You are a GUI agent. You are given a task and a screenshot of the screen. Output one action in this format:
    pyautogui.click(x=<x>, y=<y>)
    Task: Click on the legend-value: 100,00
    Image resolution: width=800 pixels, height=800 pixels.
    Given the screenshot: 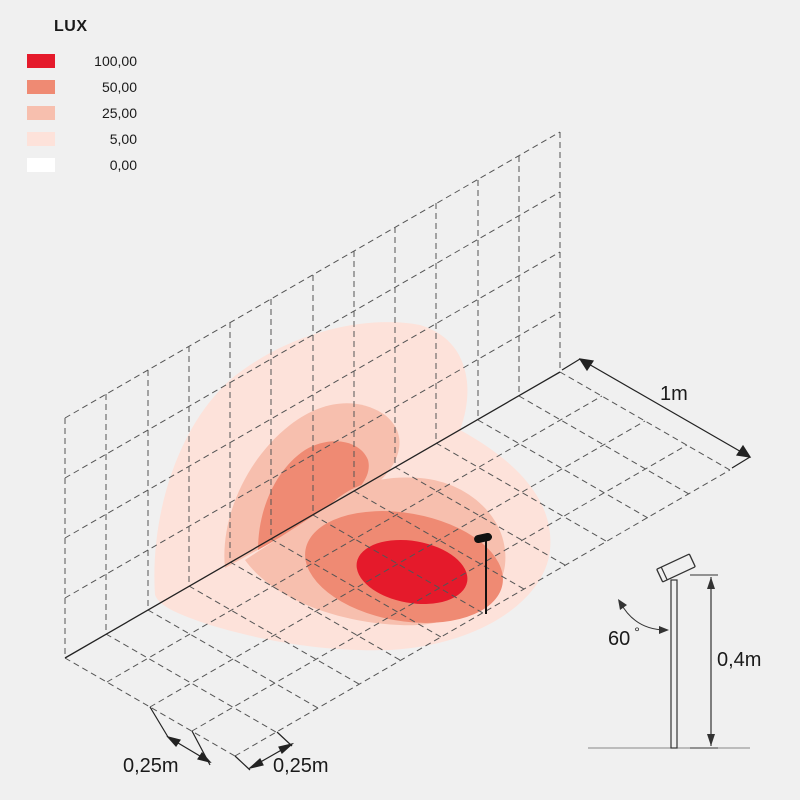 What is the action you would take?
    pyautogui.click(x=115, y=61)
    